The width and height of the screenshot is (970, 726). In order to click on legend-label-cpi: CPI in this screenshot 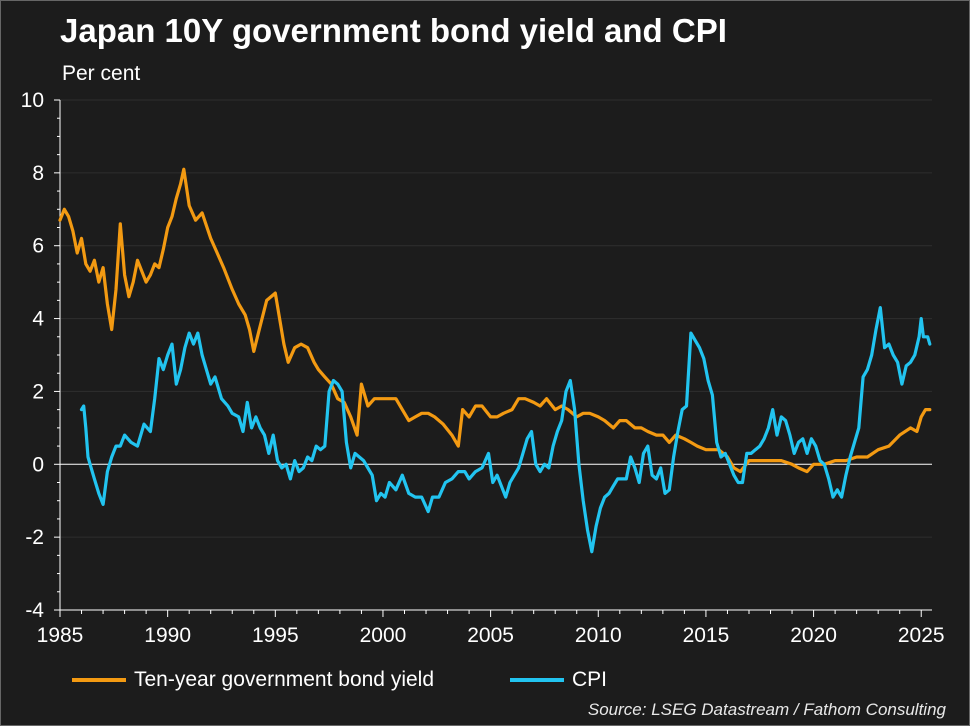, I will do `click(590, 679)`.